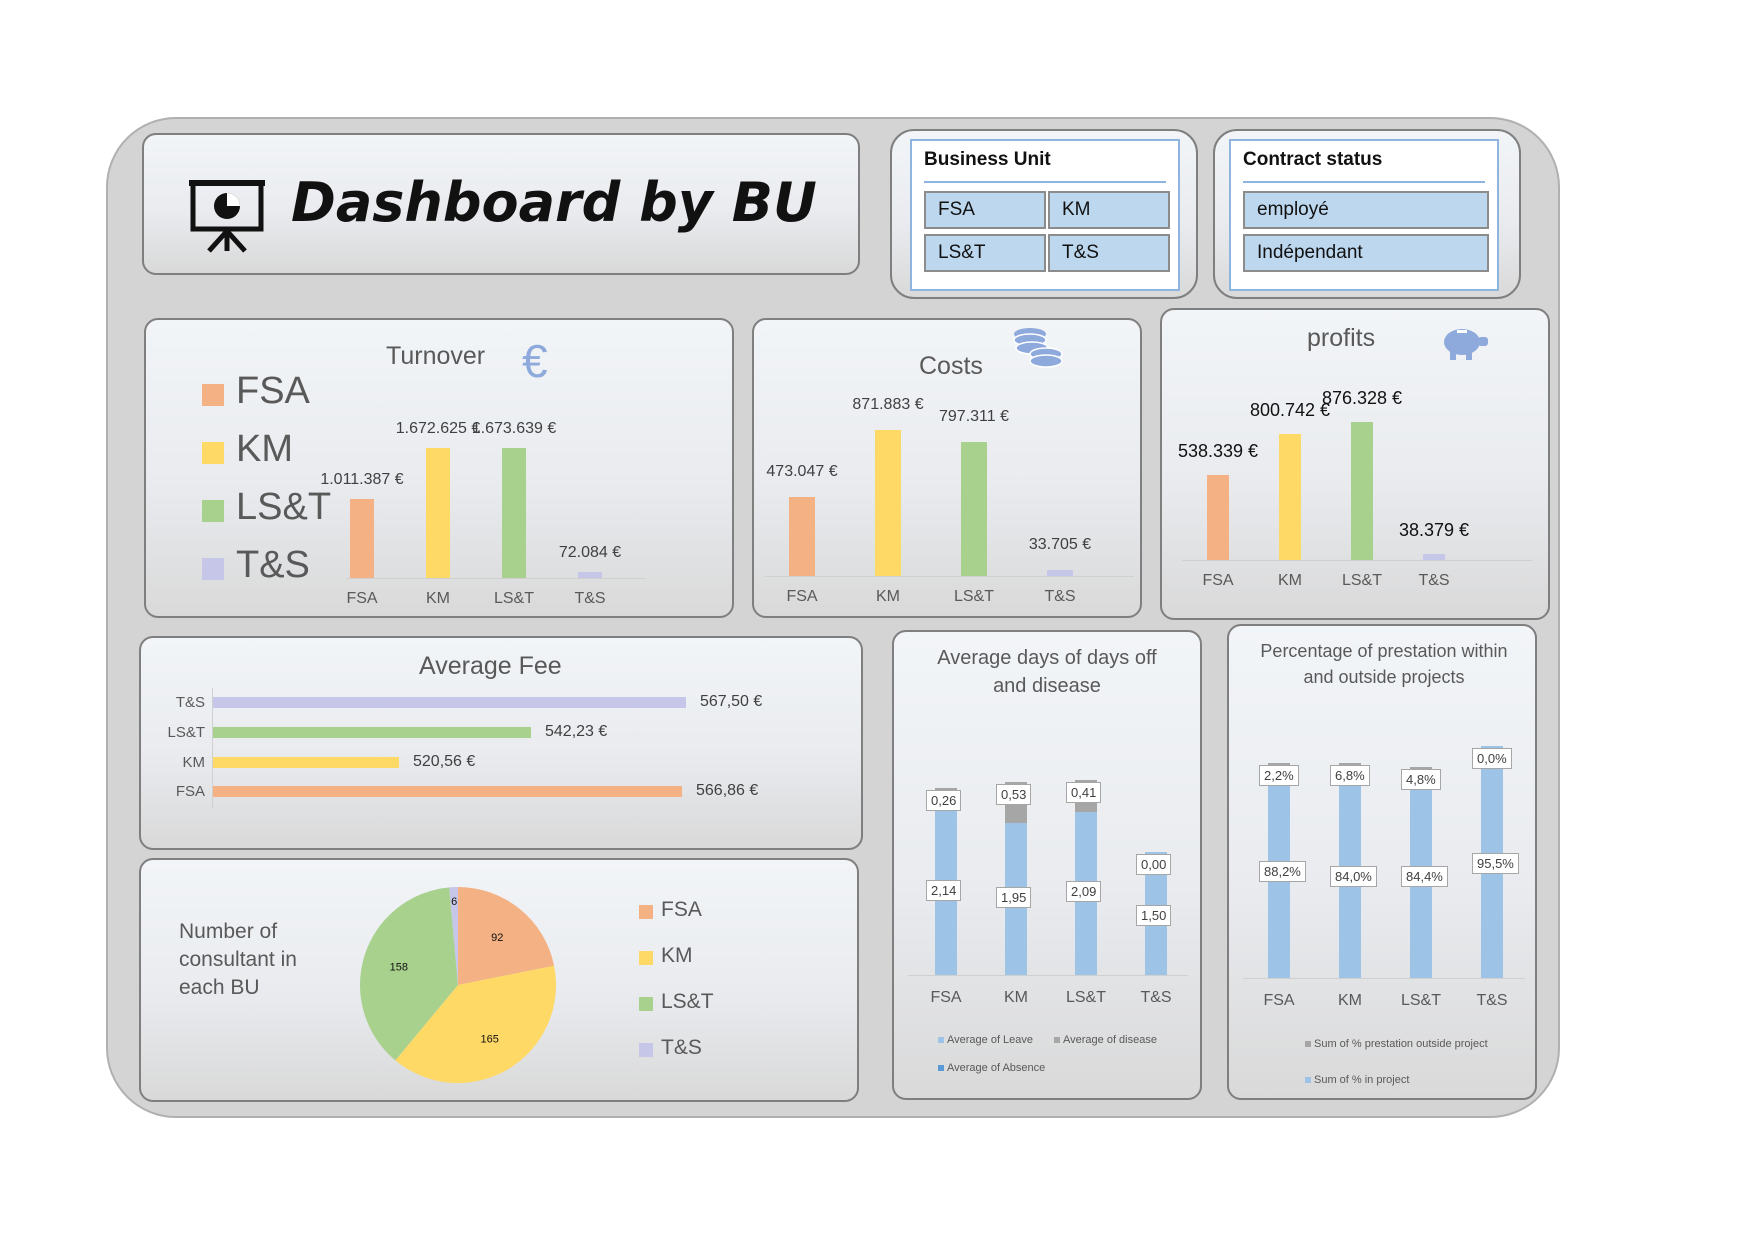 This screenshot has height=1241, width=1755. I want to click on consultants-pie-chart: 92 165 158 6, so click(458, 985).